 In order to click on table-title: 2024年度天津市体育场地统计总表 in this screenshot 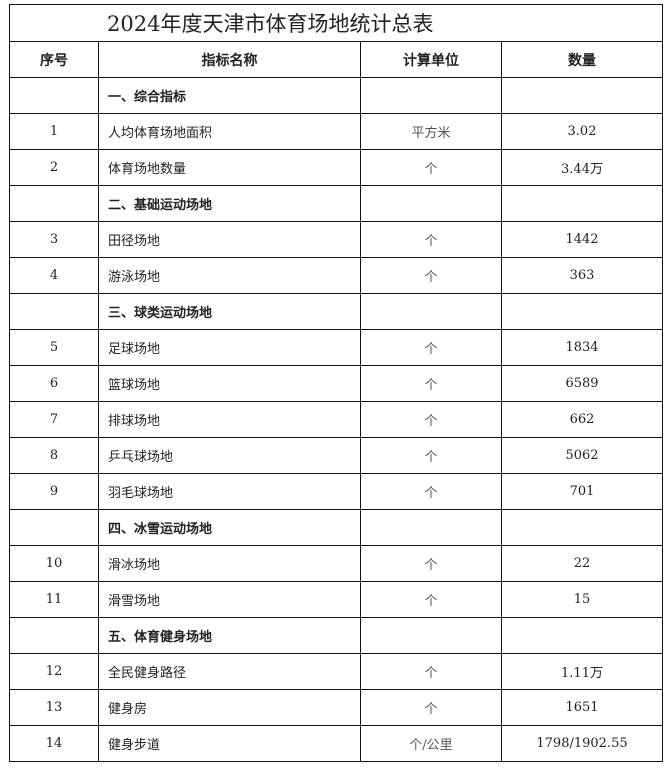, I will do `click(336, 23)`.